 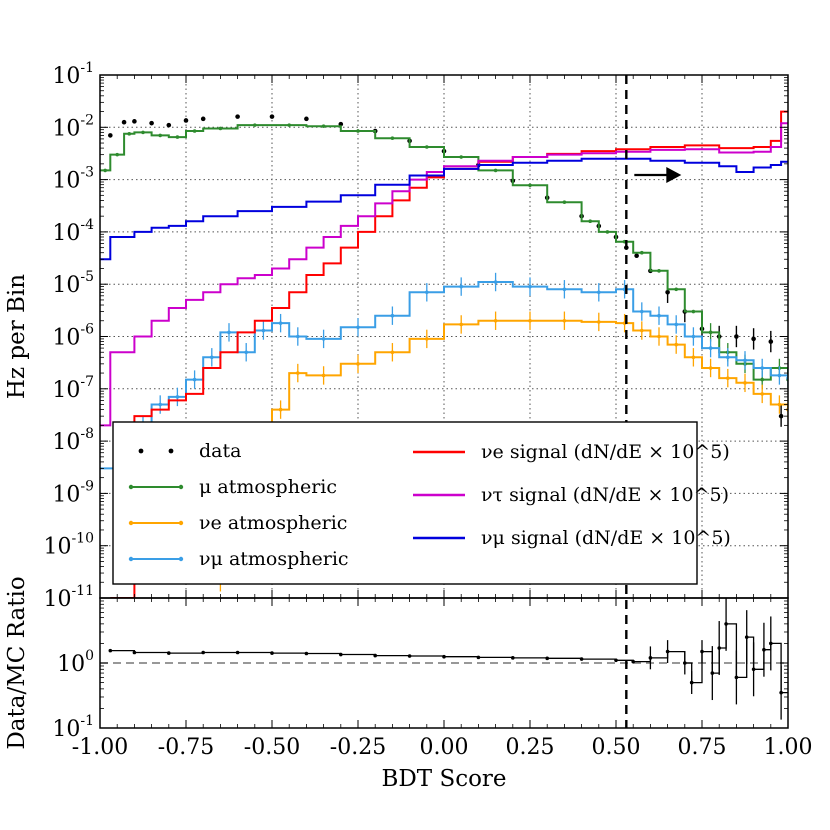 I want to click on legend-entry: ντ signal (dN/dE × 10^5), so click(x=571, y=495).